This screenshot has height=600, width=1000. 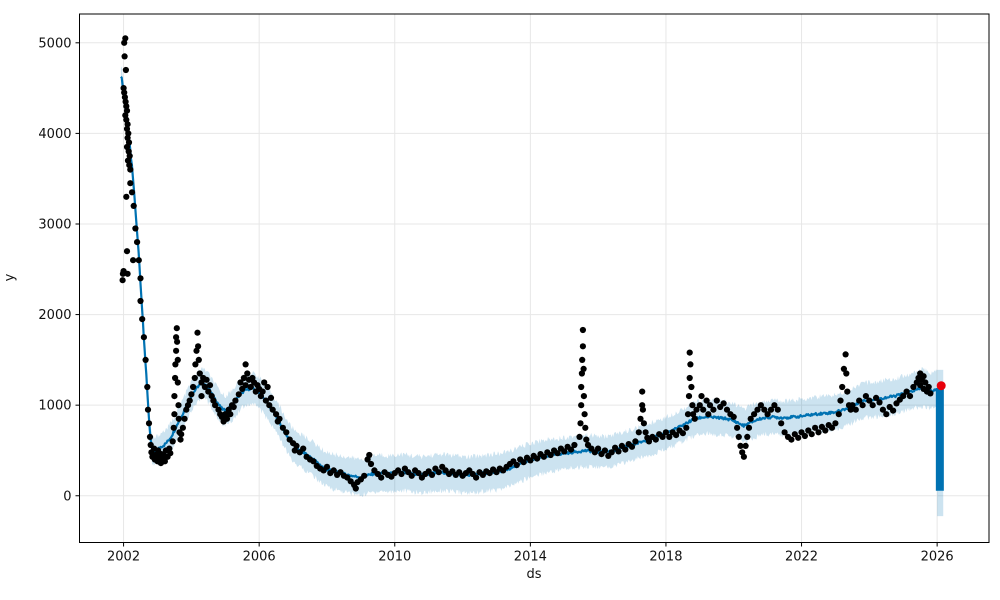 I want to click on y-tick-5000: 5000, so click(x=54, y=43).